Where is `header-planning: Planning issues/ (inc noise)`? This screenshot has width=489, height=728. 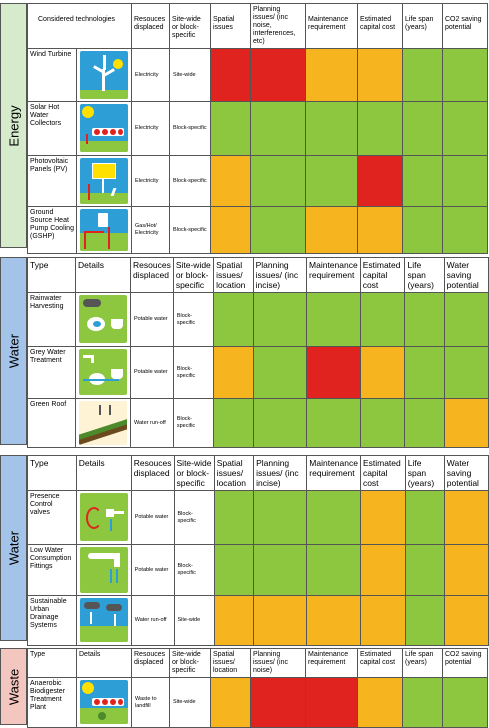 header-planning: Planning issues/ (inc noise) is located at coordinates (278, 663).